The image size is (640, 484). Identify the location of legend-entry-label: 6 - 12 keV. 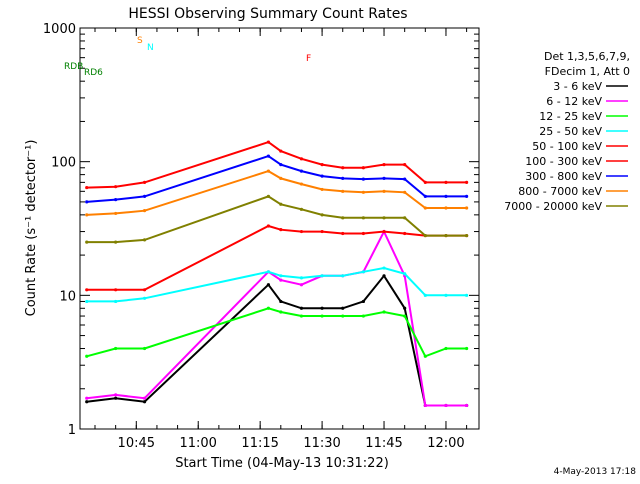
(574, 101).